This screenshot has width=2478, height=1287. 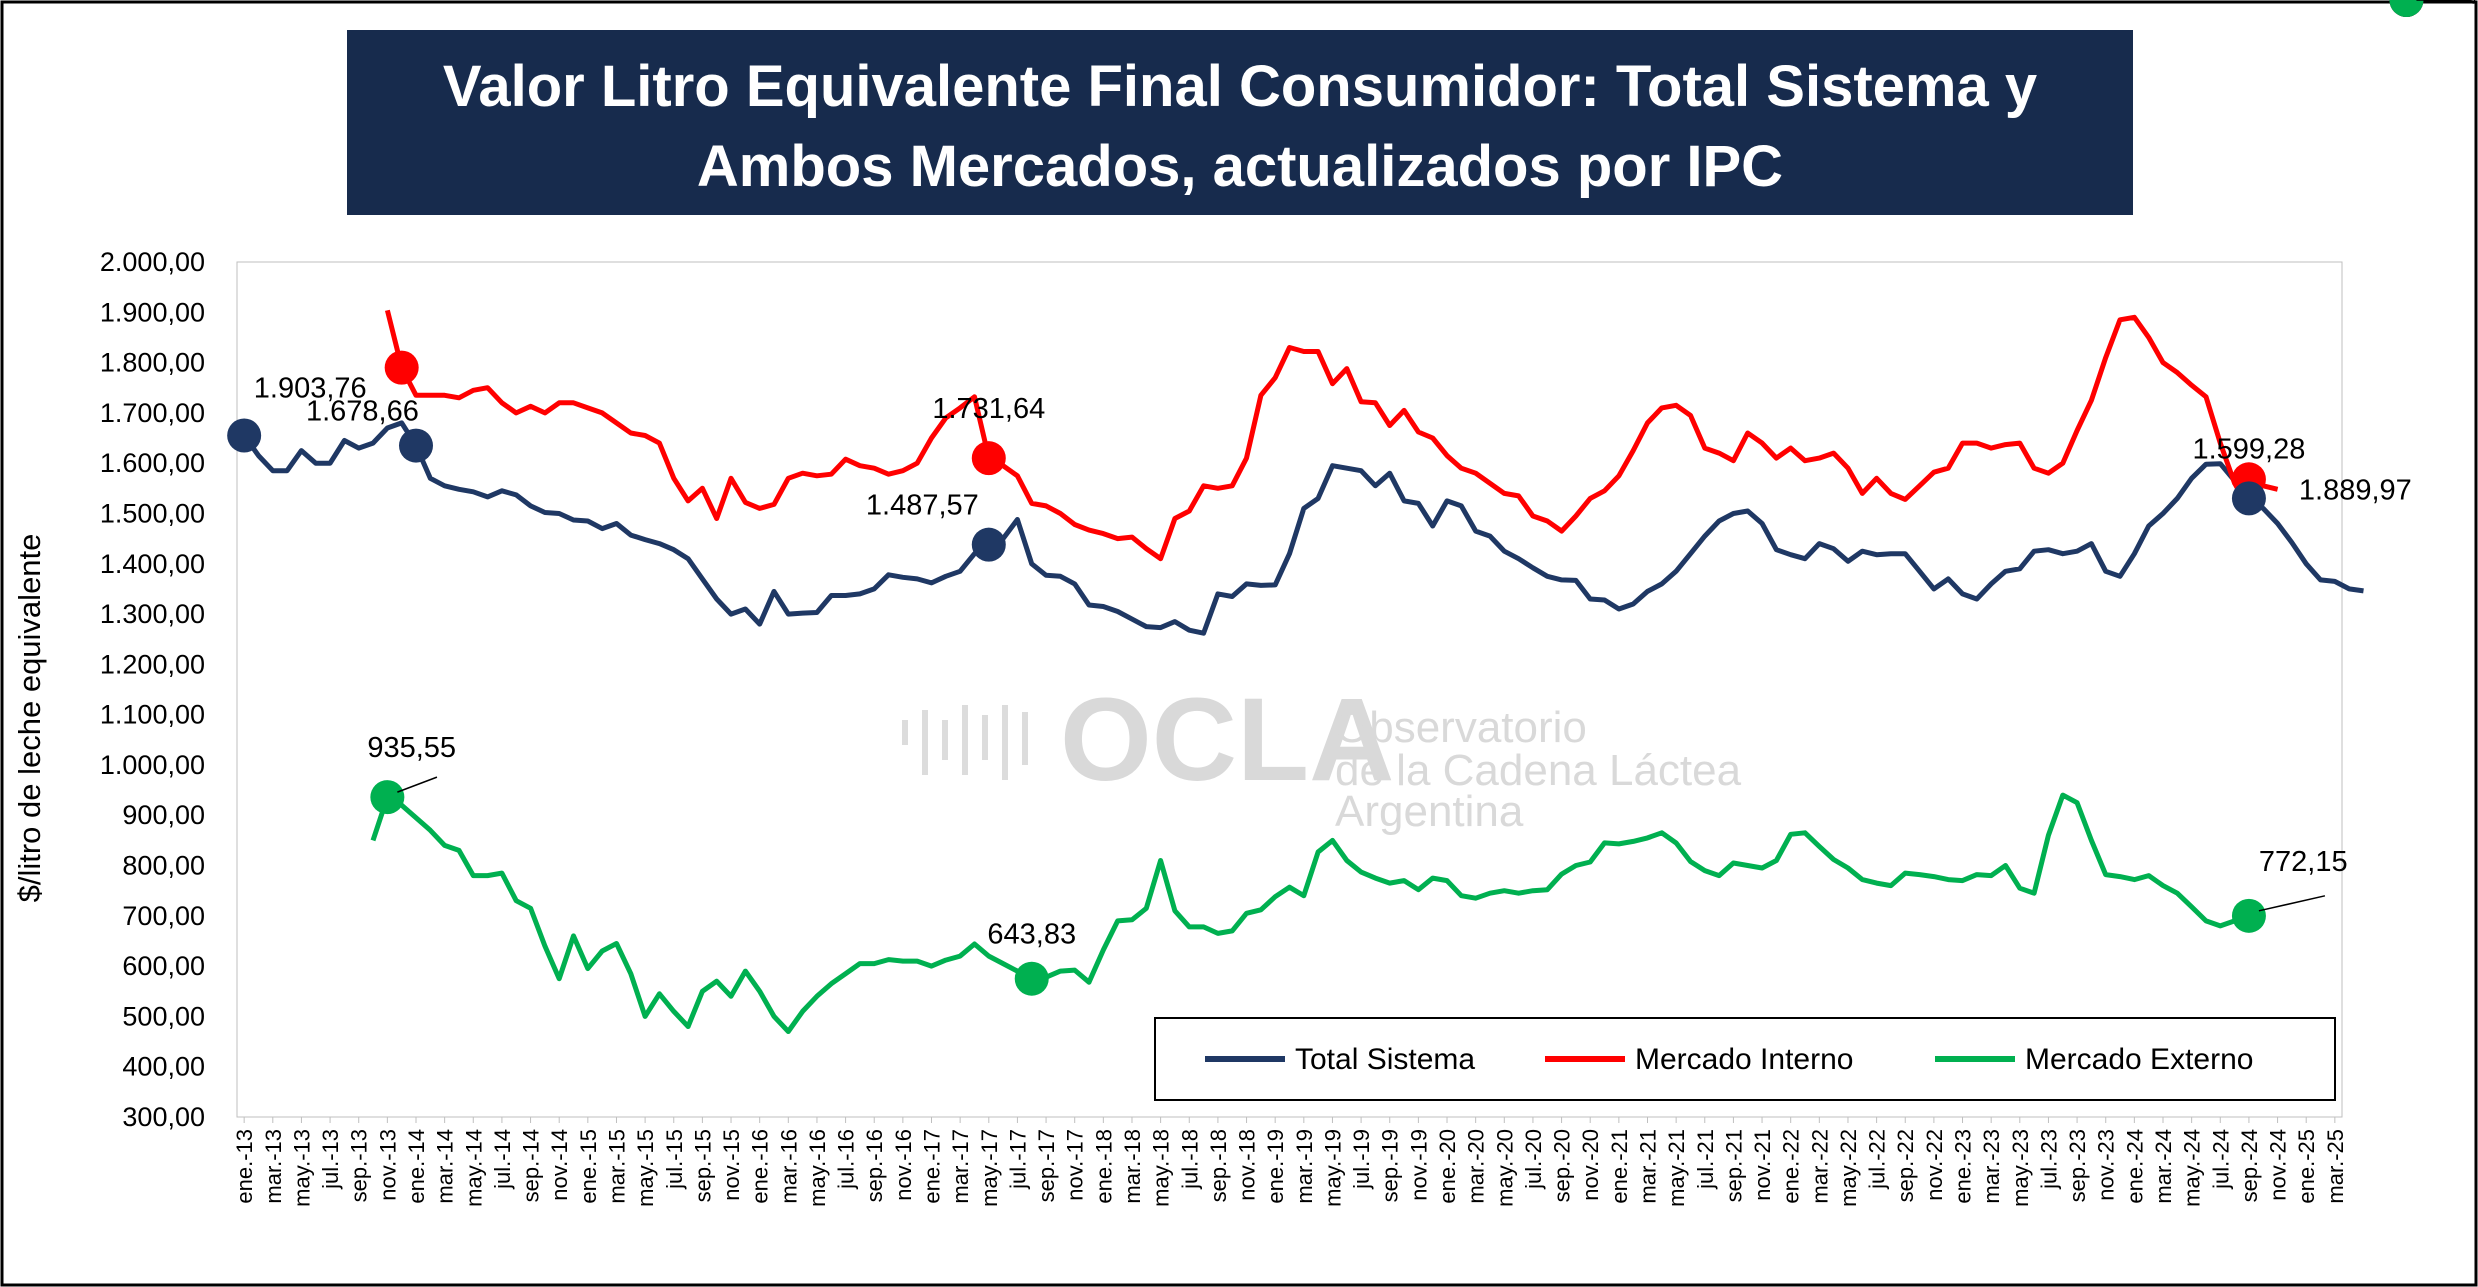 I want to click on x-tick-label: may.-17, so click(x=989, y=1168).